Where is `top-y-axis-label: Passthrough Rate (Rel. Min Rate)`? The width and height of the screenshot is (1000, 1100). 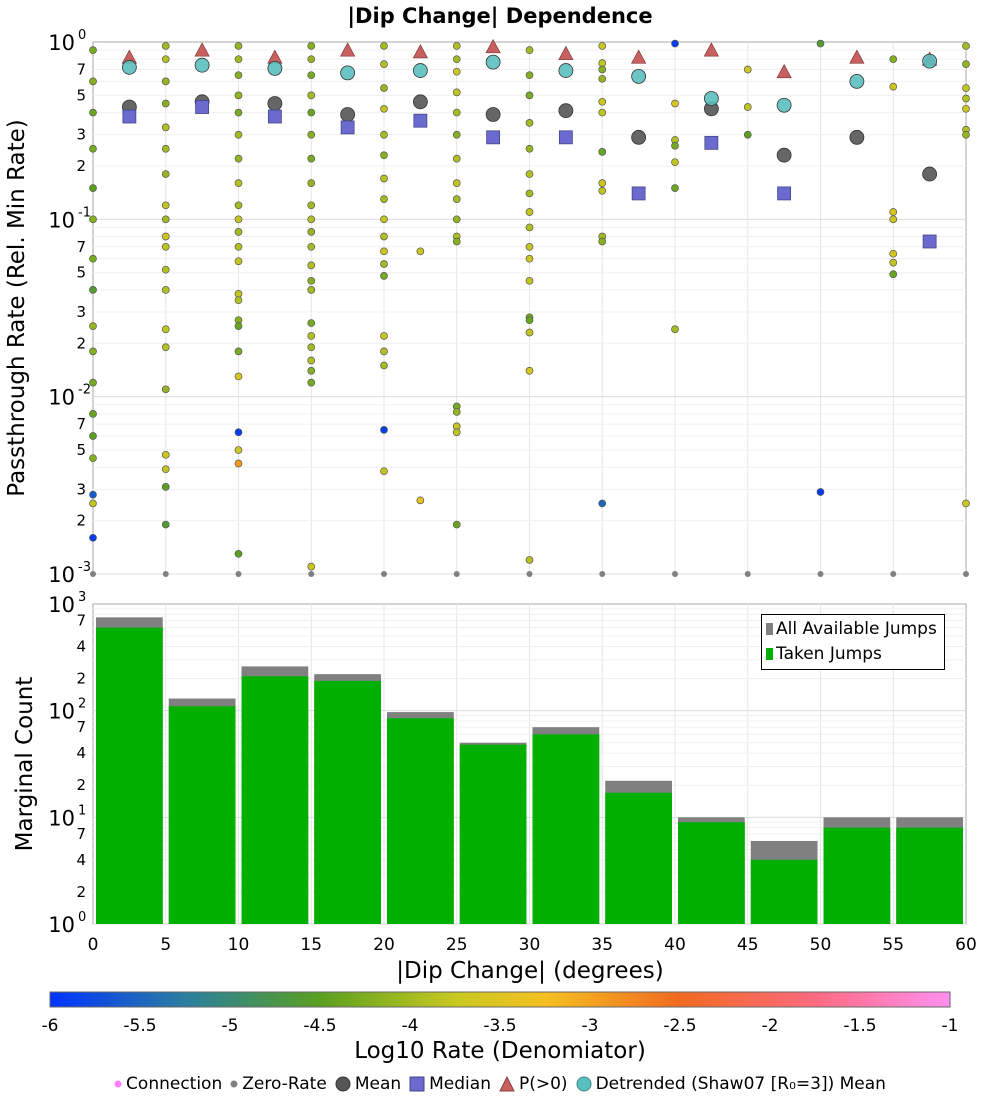 top-y-axis-label: Passthrough Rate (Rel. Min Rate) is located at coordinates (17, 308).